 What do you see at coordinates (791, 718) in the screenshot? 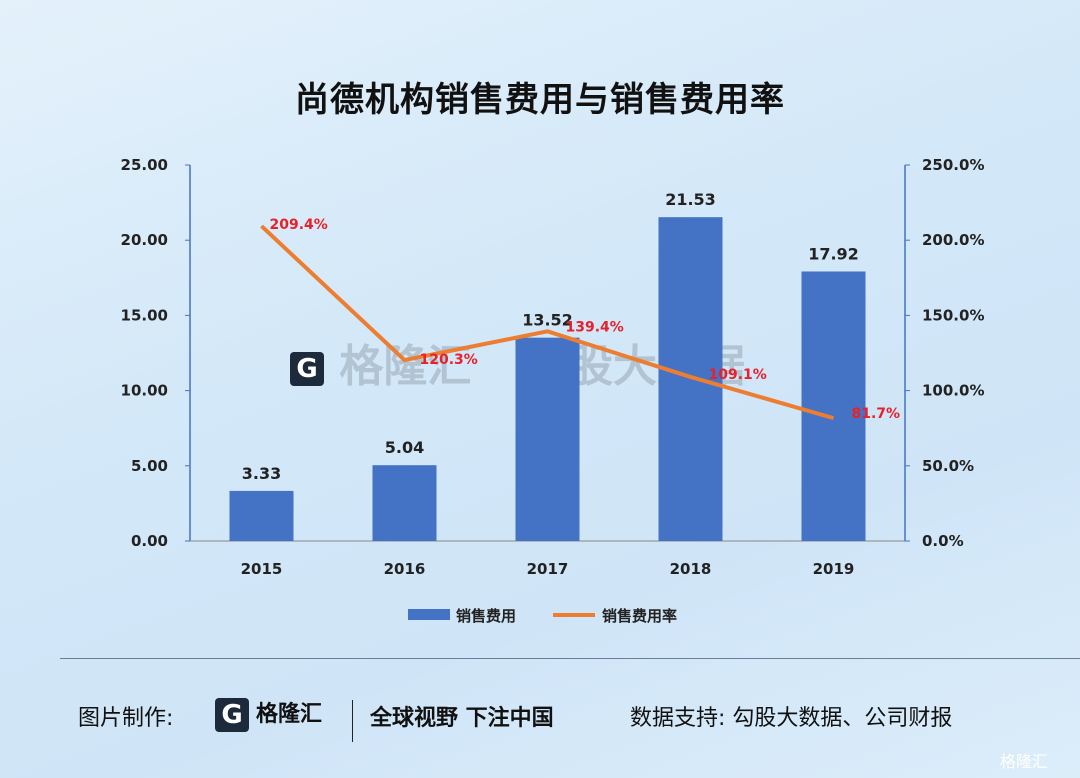
I see `data-source: 数据支持: 勾股大数据、公司财报` at bounding box center [791, 718].